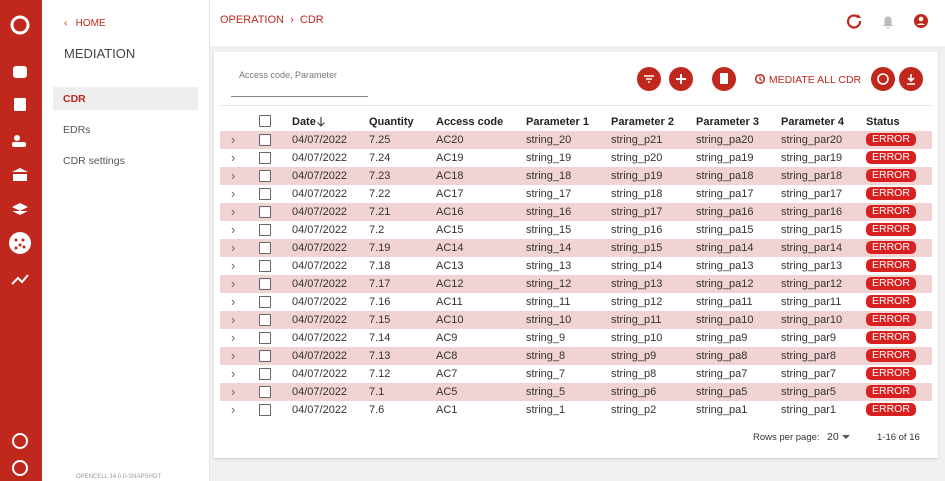 This screenshot has width=945, height=481. What do you see at coordinates (321, 122) in the screenshot?
I see `sort-arrow` at bounding box center [321, 122].